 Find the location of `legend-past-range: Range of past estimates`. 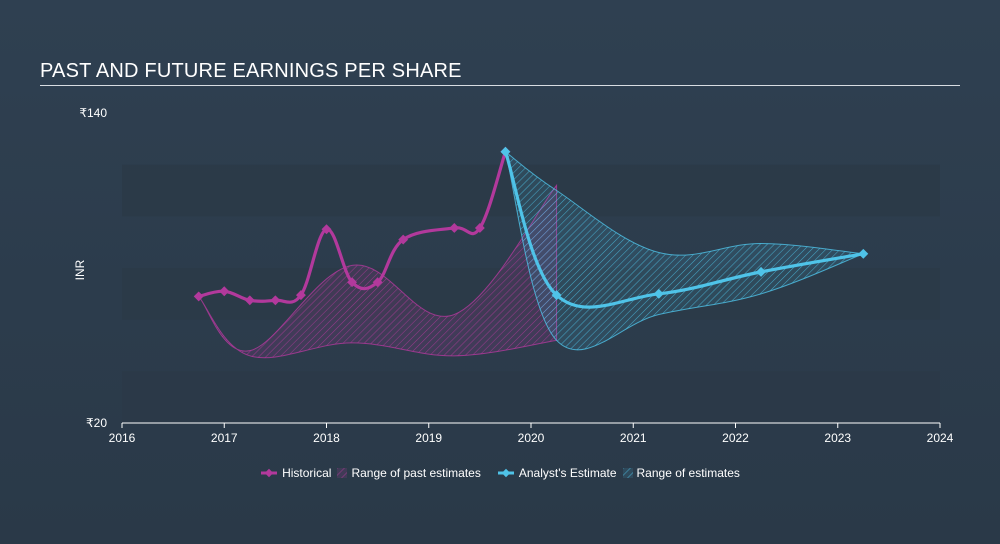

legend-past-range: Range of past estimates is located at coordinates (409, 473).